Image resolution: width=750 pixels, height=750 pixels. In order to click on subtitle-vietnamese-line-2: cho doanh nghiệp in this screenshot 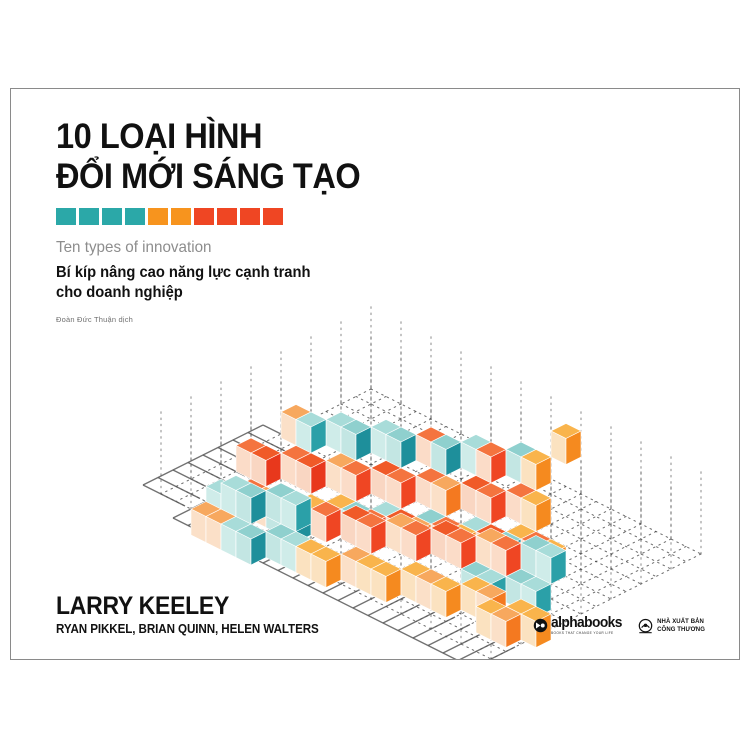, I will do `click(119, 292)`.